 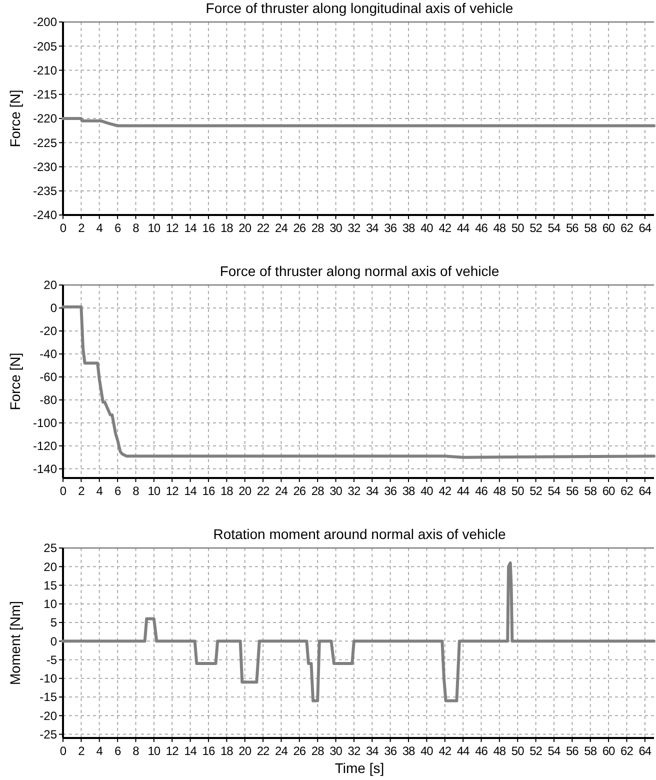 I want to click on y-tick-label: -20, so click(x=49, y=331).